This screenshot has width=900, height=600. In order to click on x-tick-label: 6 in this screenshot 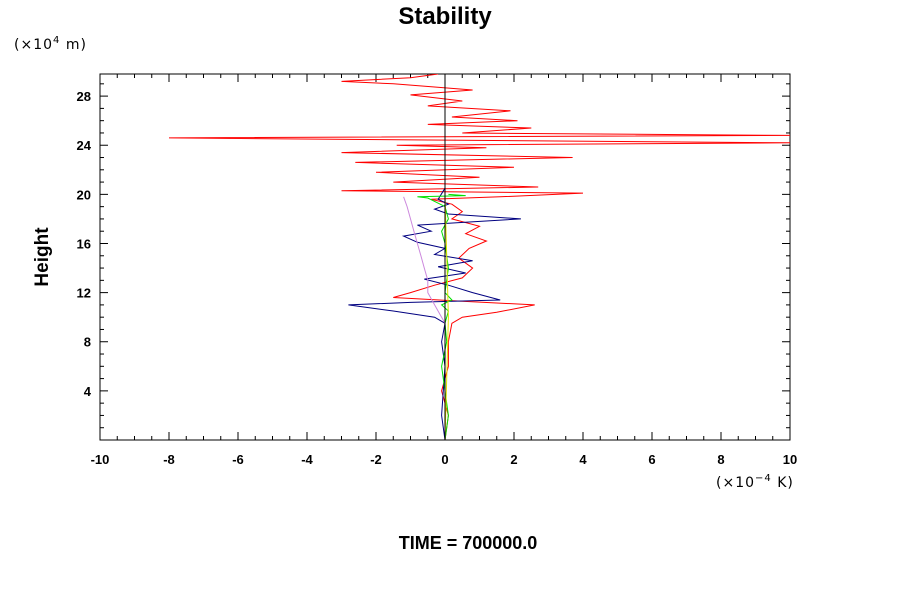, I will do `click(651, 459)`.